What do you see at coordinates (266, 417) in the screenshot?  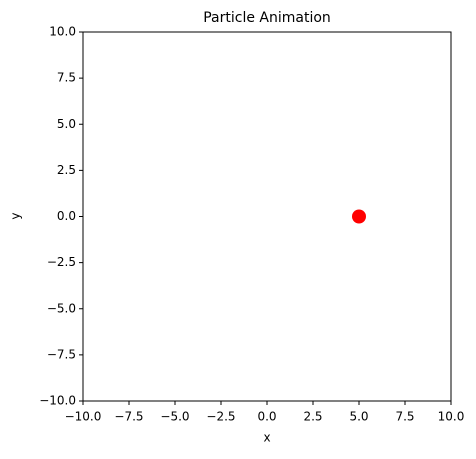 I see `x-tick-label: 0.0` at bounding box center [266, 417].